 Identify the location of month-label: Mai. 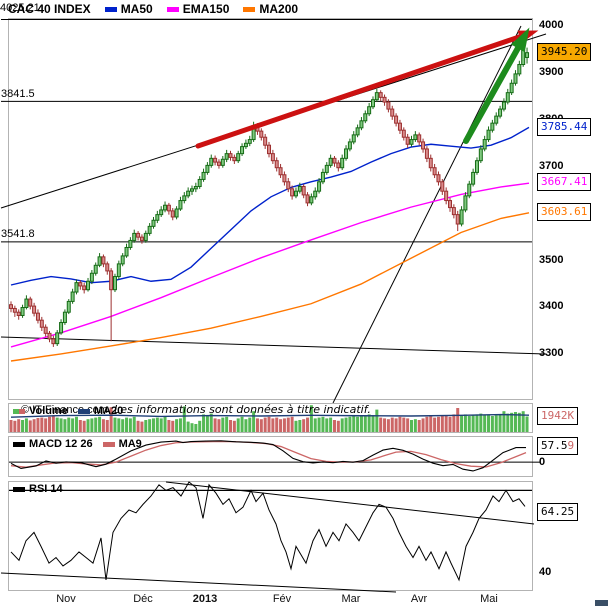
(489, 599).